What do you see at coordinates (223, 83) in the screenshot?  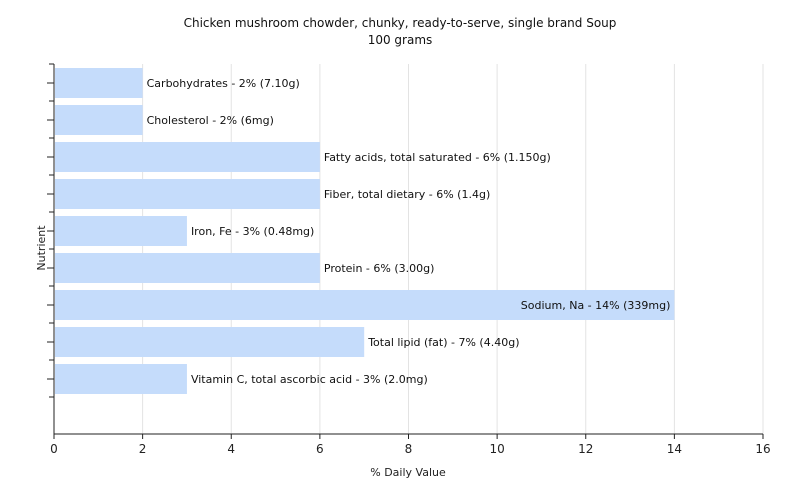 I see `bar-label: Carbohydrates - 2% (7.10g)` at bounding box center [223, 83].